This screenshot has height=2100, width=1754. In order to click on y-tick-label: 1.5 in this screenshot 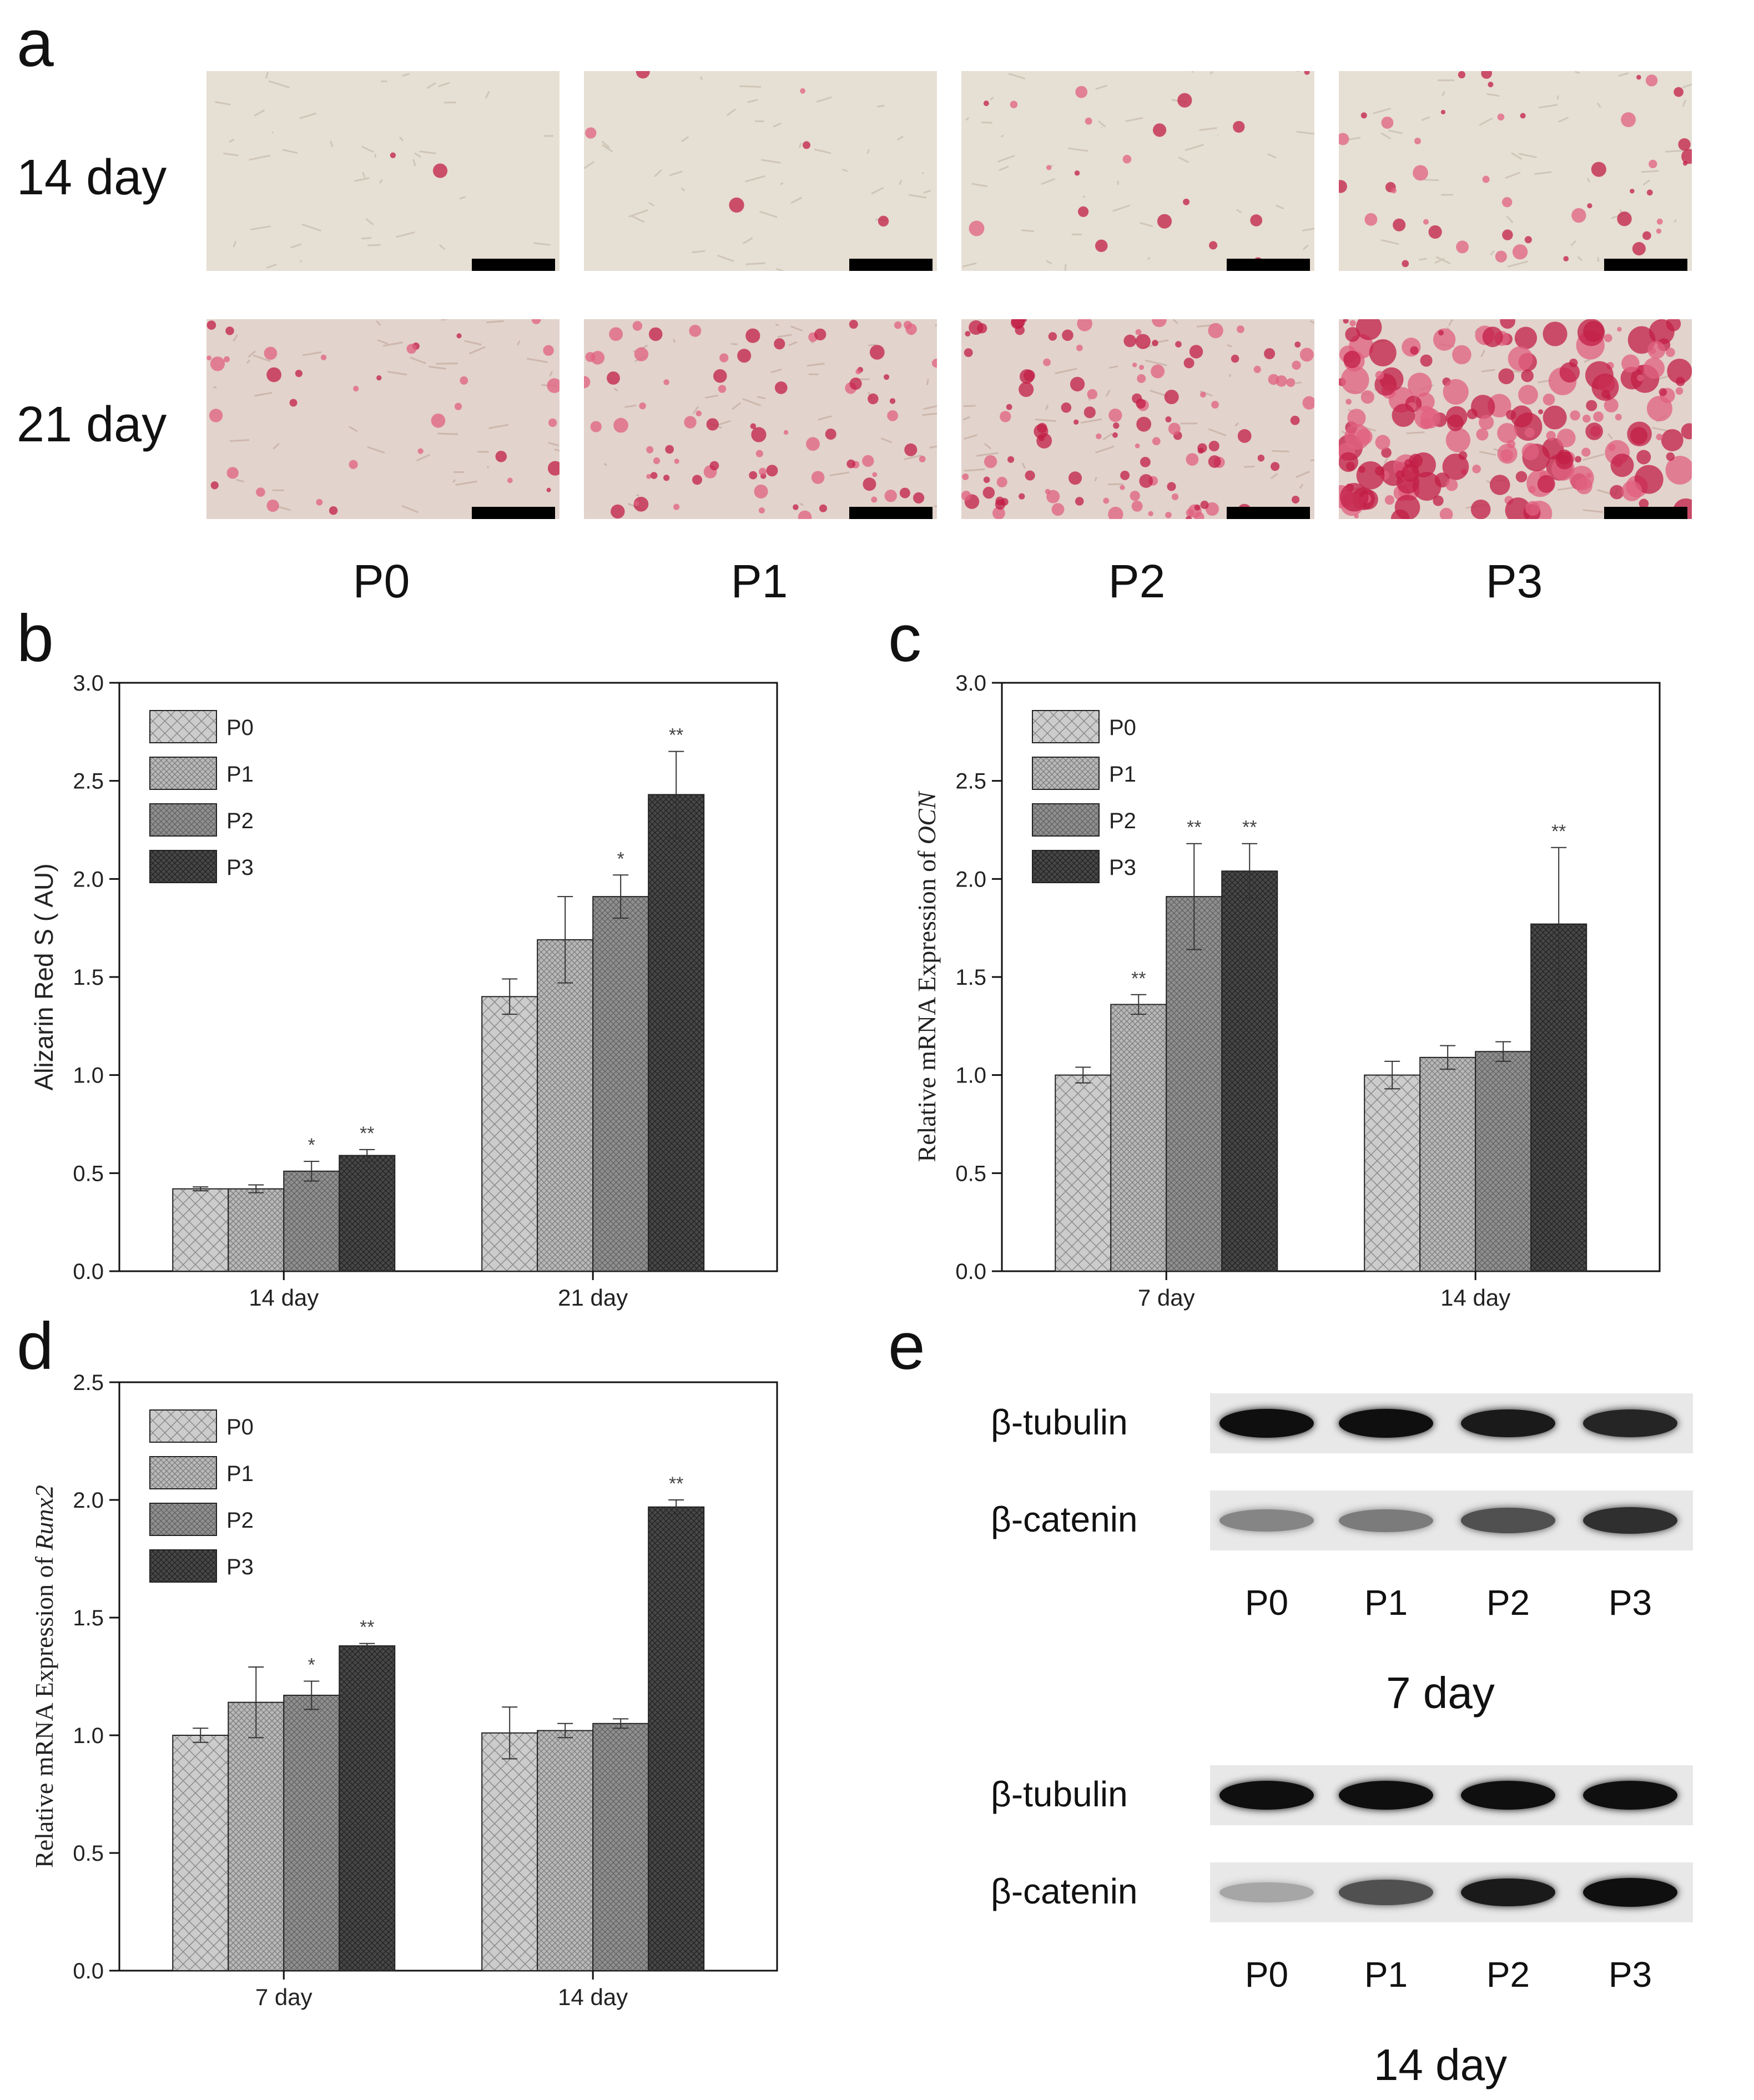, I will do `click(88, 1618)`.